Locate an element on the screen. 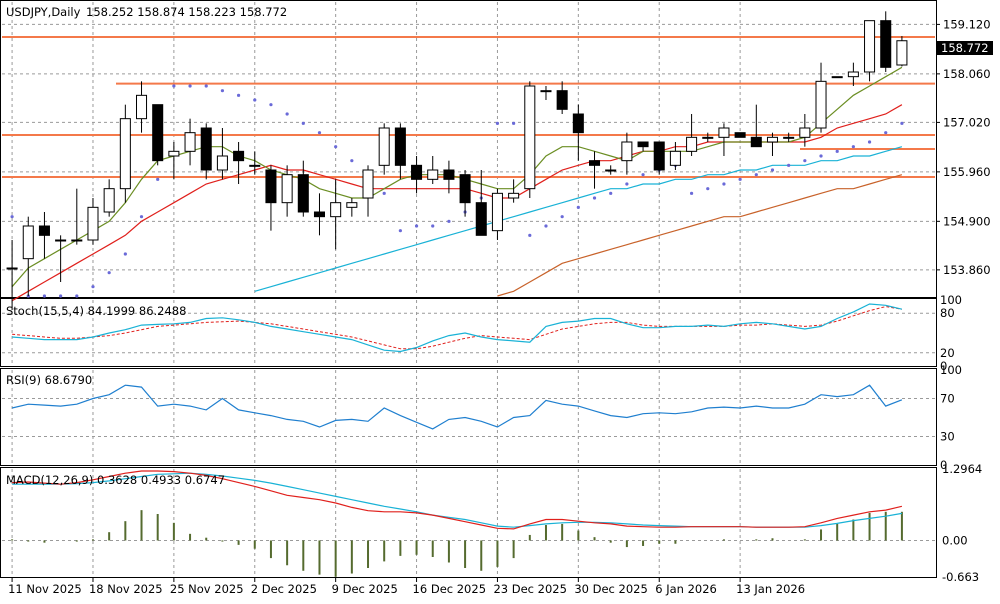 This screenshot has height=604, width=1000. price-tick-label: 158.060 is located at coordinates (967, 74).